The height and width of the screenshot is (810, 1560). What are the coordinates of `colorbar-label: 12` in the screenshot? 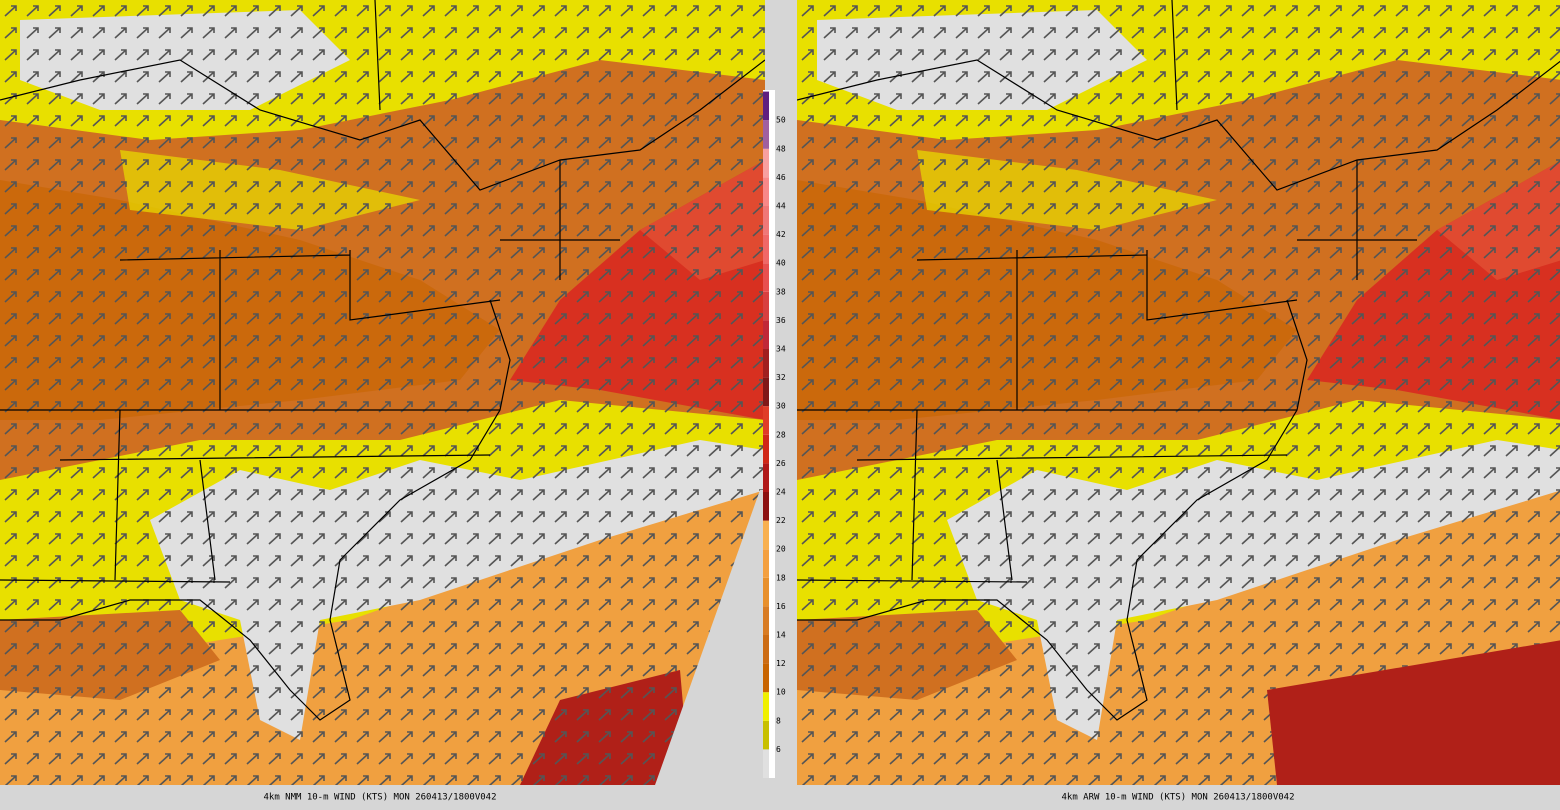 It's located at (781, 663).